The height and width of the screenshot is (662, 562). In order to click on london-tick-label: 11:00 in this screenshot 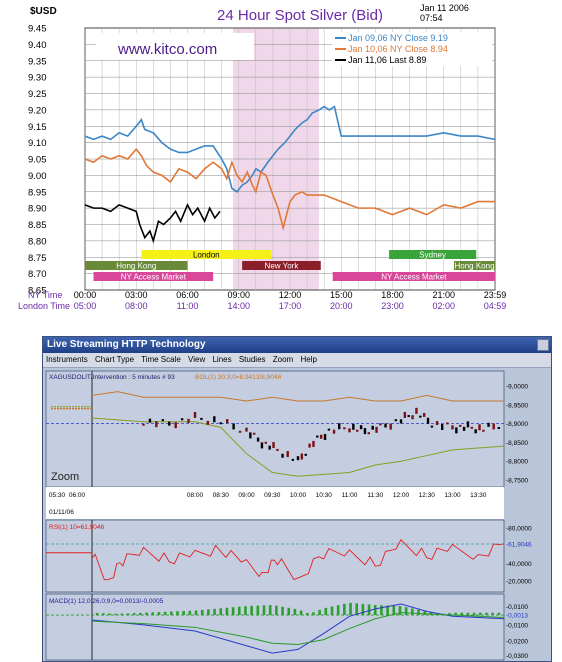, I will do `click(188, 306)`.